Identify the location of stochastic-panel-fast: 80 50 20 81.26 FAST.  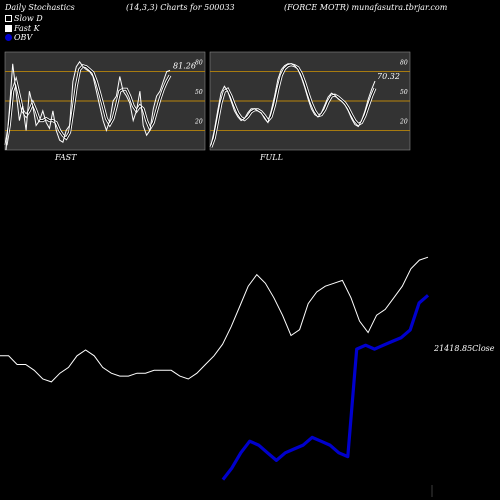
(105, 106).